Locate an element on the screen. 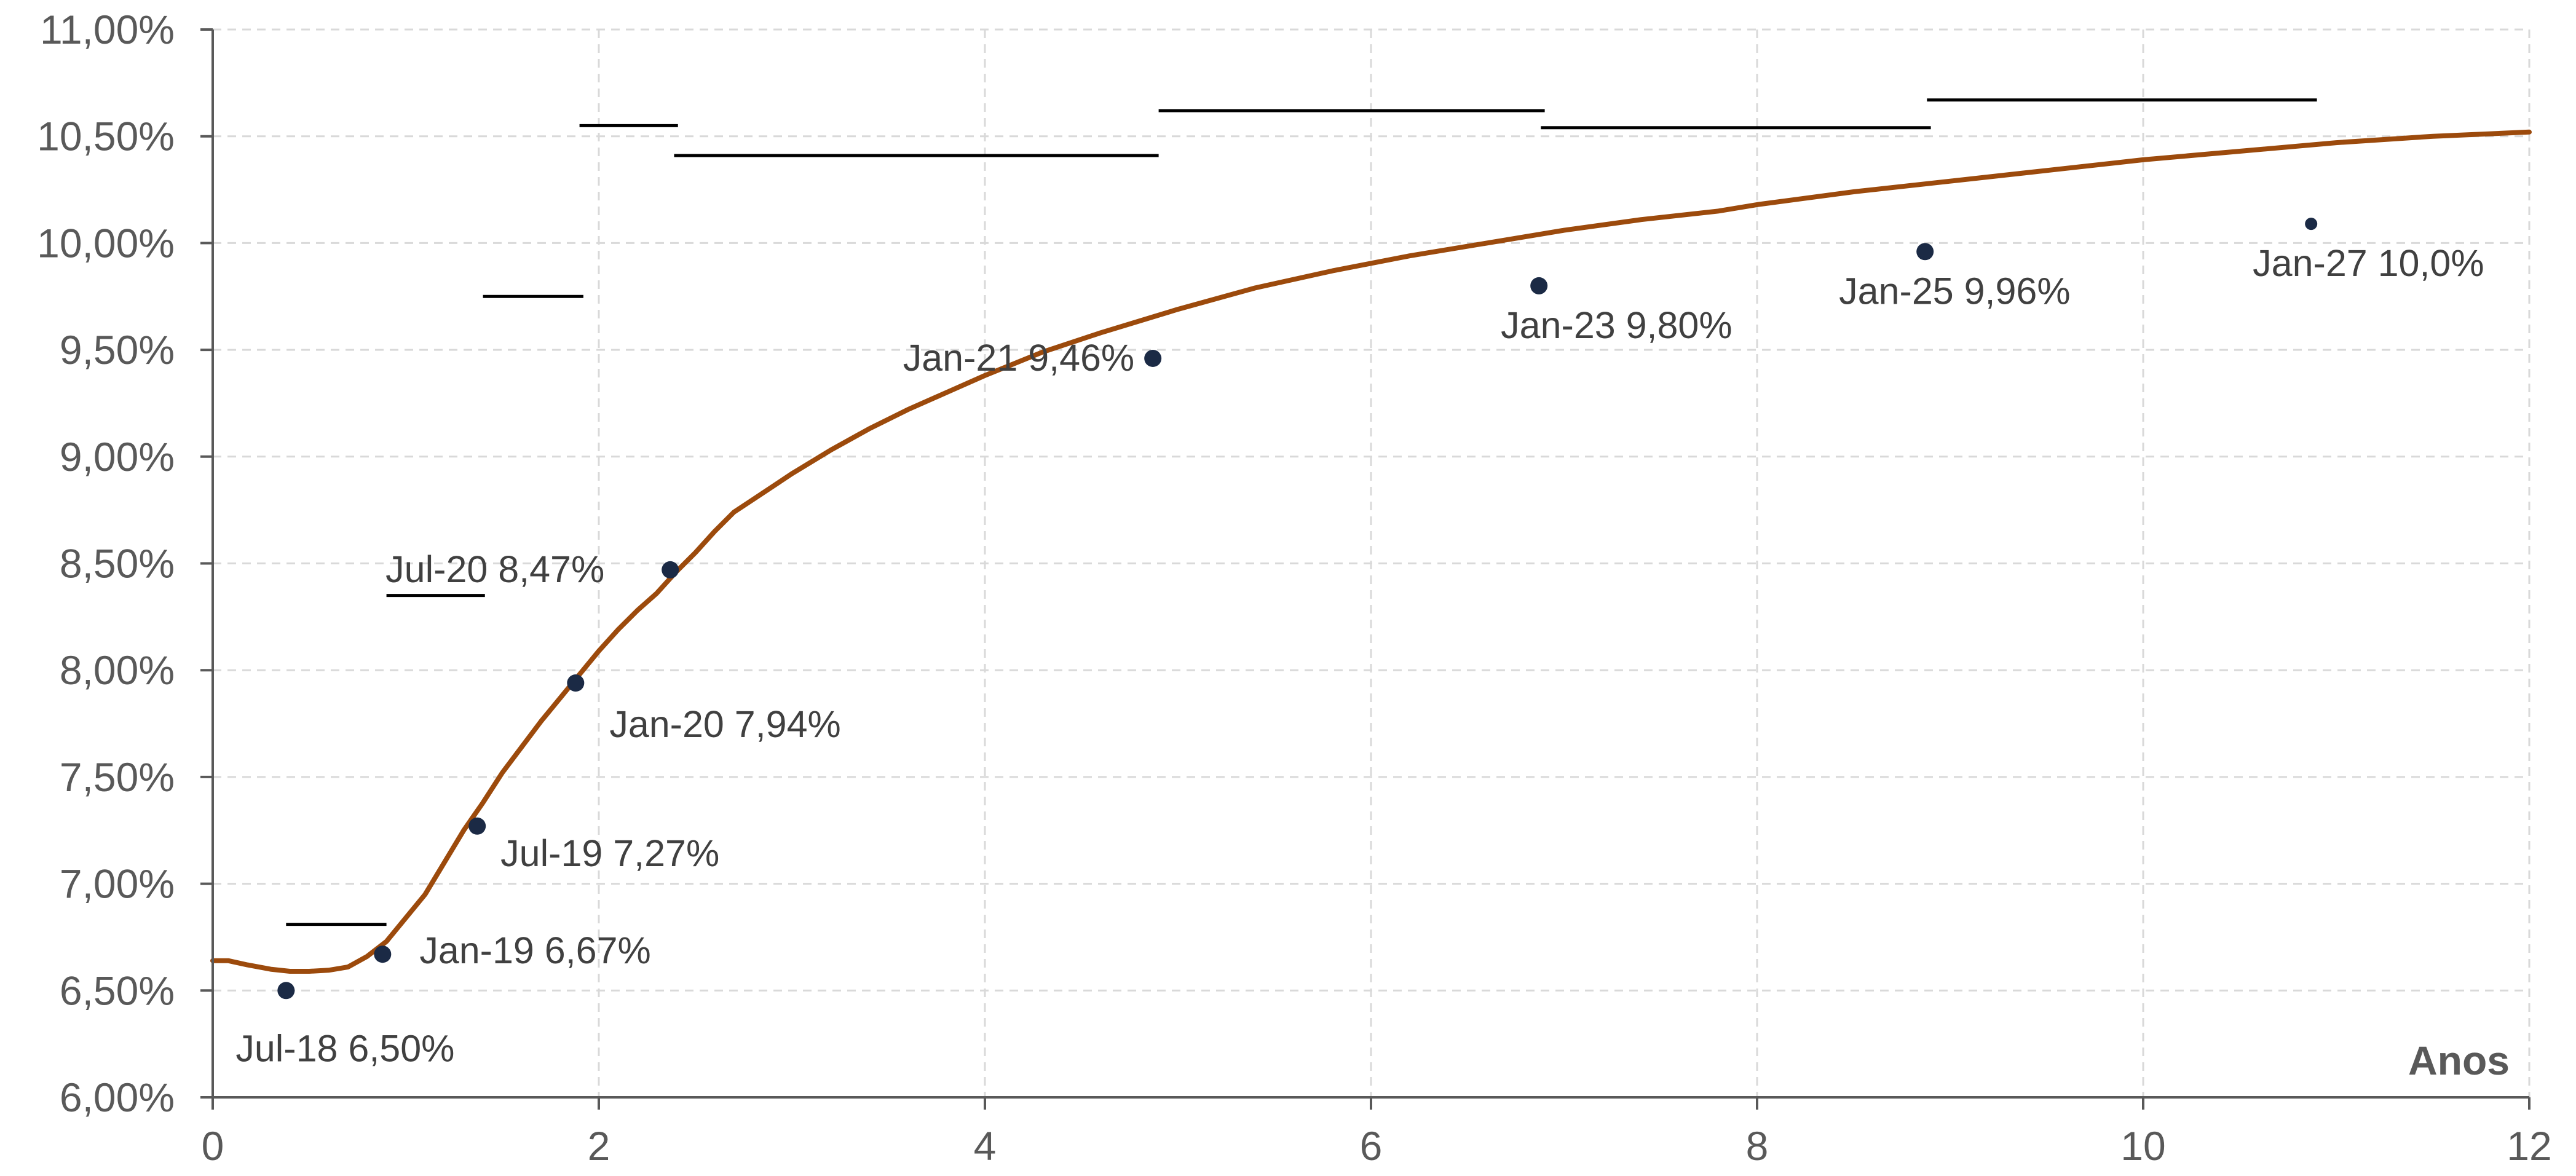 The image size is (2576, 1176). x-tick-label: 10 is located at coordinates (2143, 1146).